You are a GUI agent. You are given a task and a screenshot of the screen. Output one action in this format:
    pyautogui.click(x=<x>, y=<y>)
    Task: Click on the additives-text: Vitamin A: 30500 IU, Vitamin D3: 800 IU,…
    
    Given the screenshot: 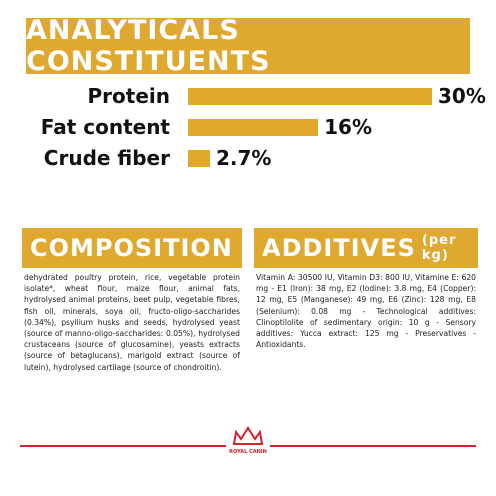 What is the action you would take?
    pyautogui.click(x=366, y=311)
    